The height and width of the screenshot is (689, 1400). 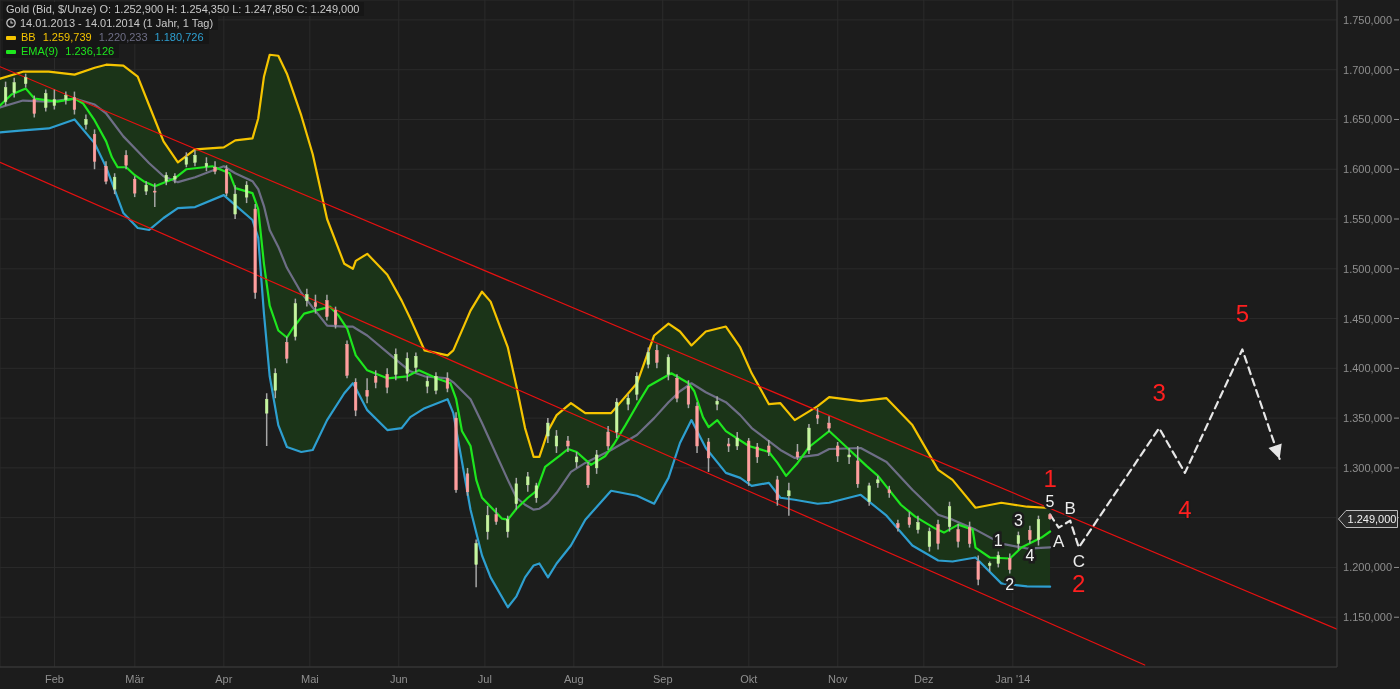 I want to click on text: 3, so click(x=1018, y=520).